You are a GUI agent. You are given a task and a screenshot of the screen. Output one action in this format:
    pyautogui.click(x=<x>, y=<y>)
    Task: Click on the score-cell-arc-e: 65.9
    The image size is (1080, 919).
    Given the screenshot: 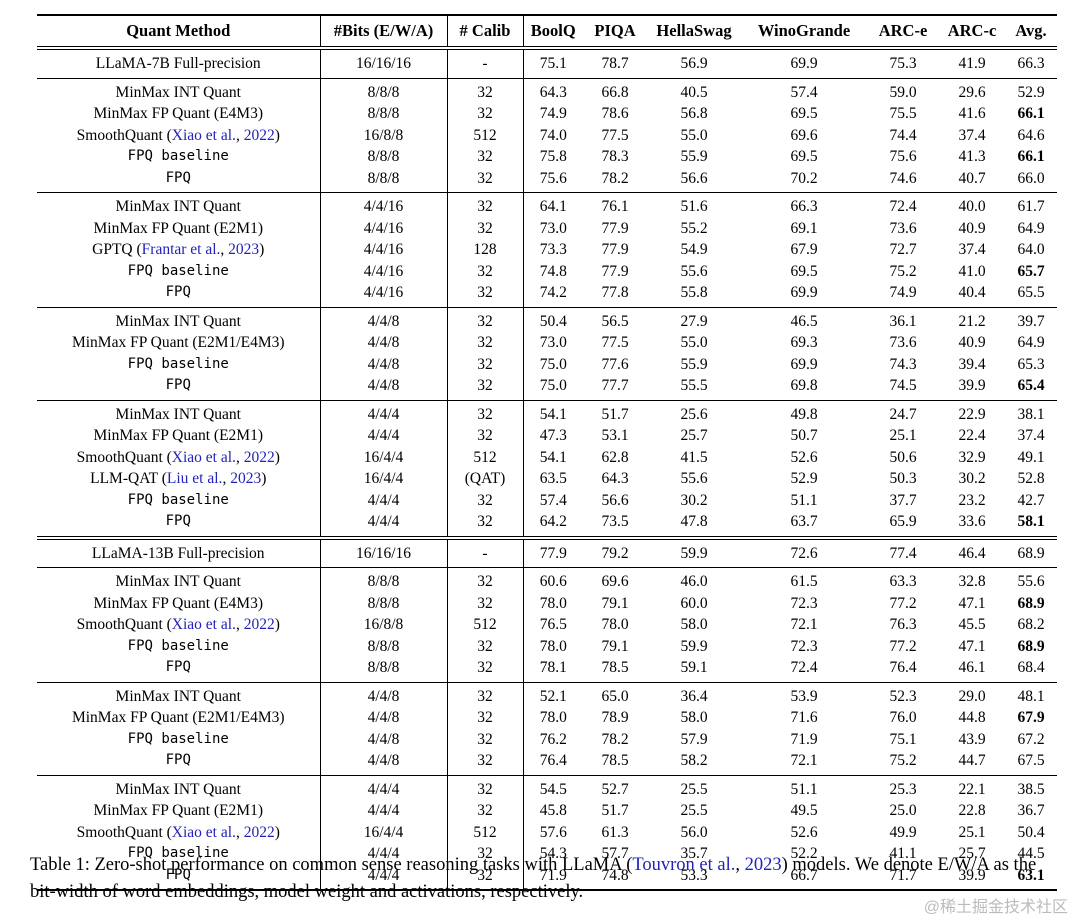 What is the action you would take?
    pyautogui.click(x=903, y=521)
    